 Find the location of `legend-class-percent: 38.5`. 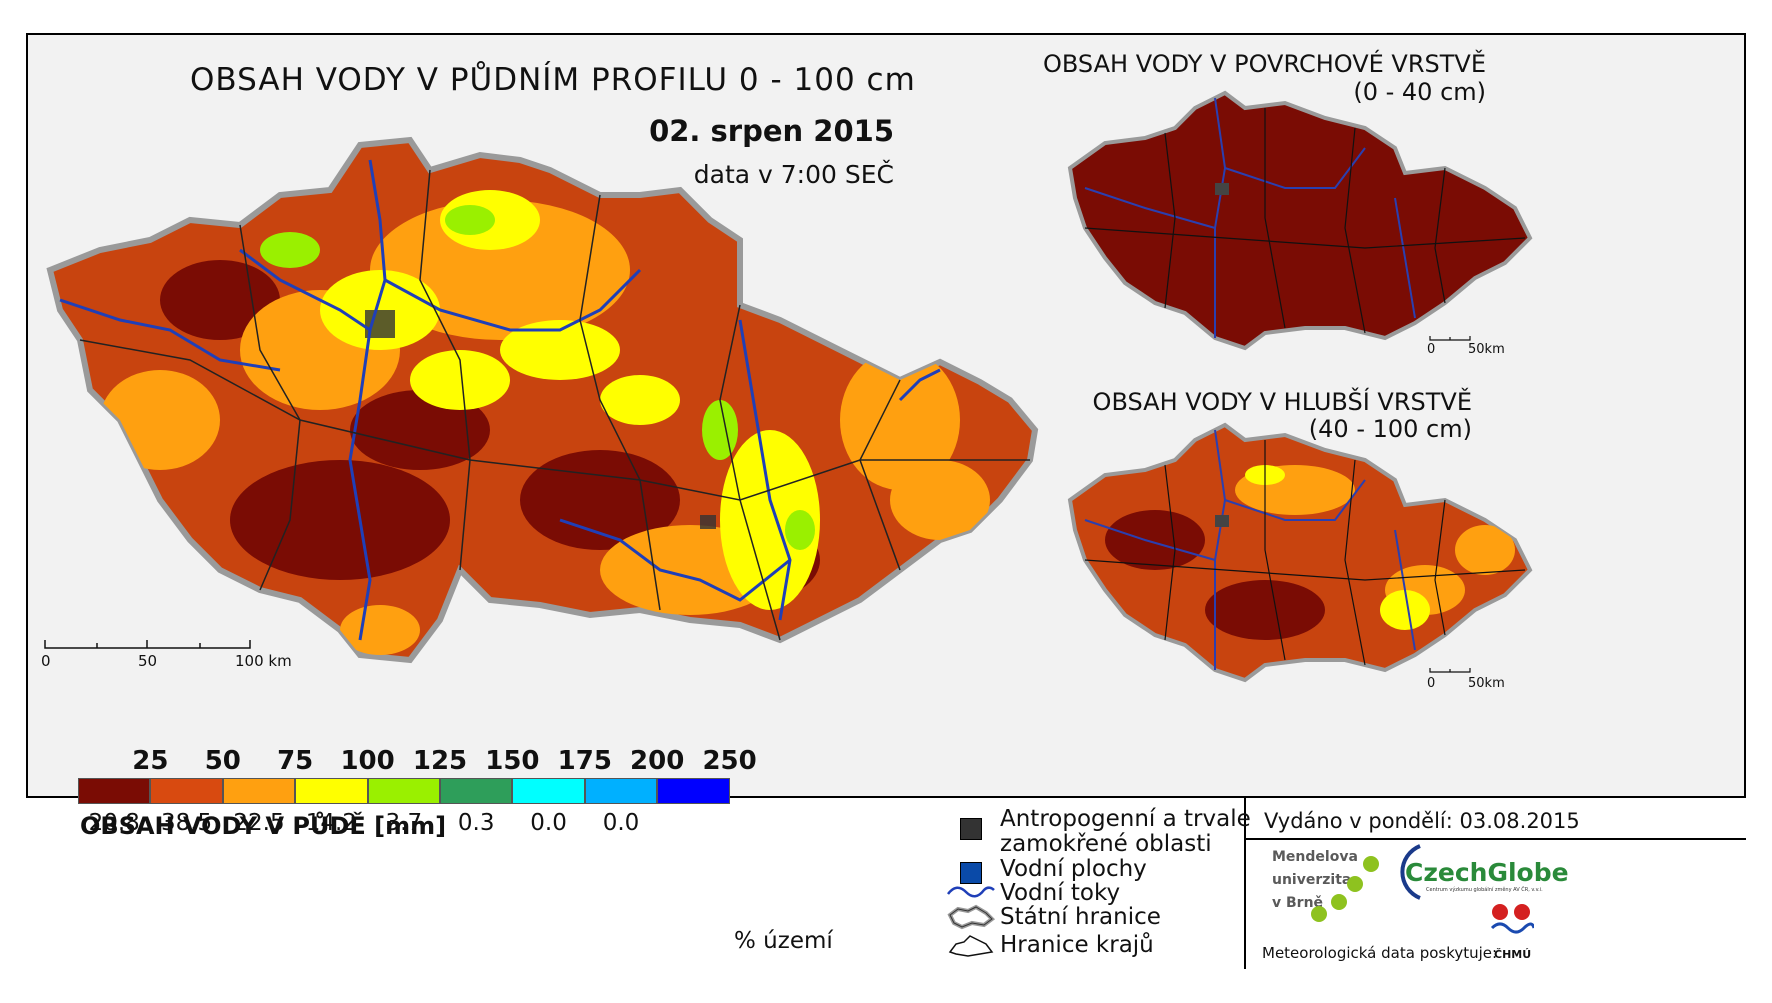

legend-class-percent: 38.5 is located at coordinates (186, 823).